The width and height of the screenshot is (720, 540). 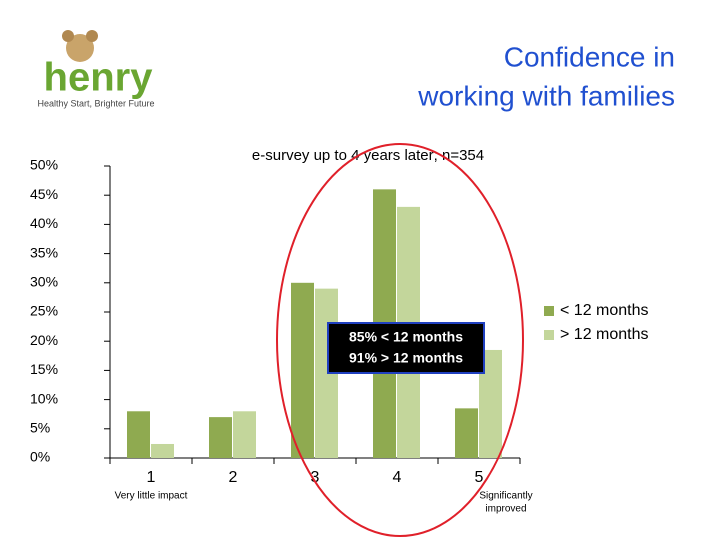 What do you see at coordinates (44, 398) in the screenshot?
I see `y-tick-label: 10%` at bounding box center [44, 398].